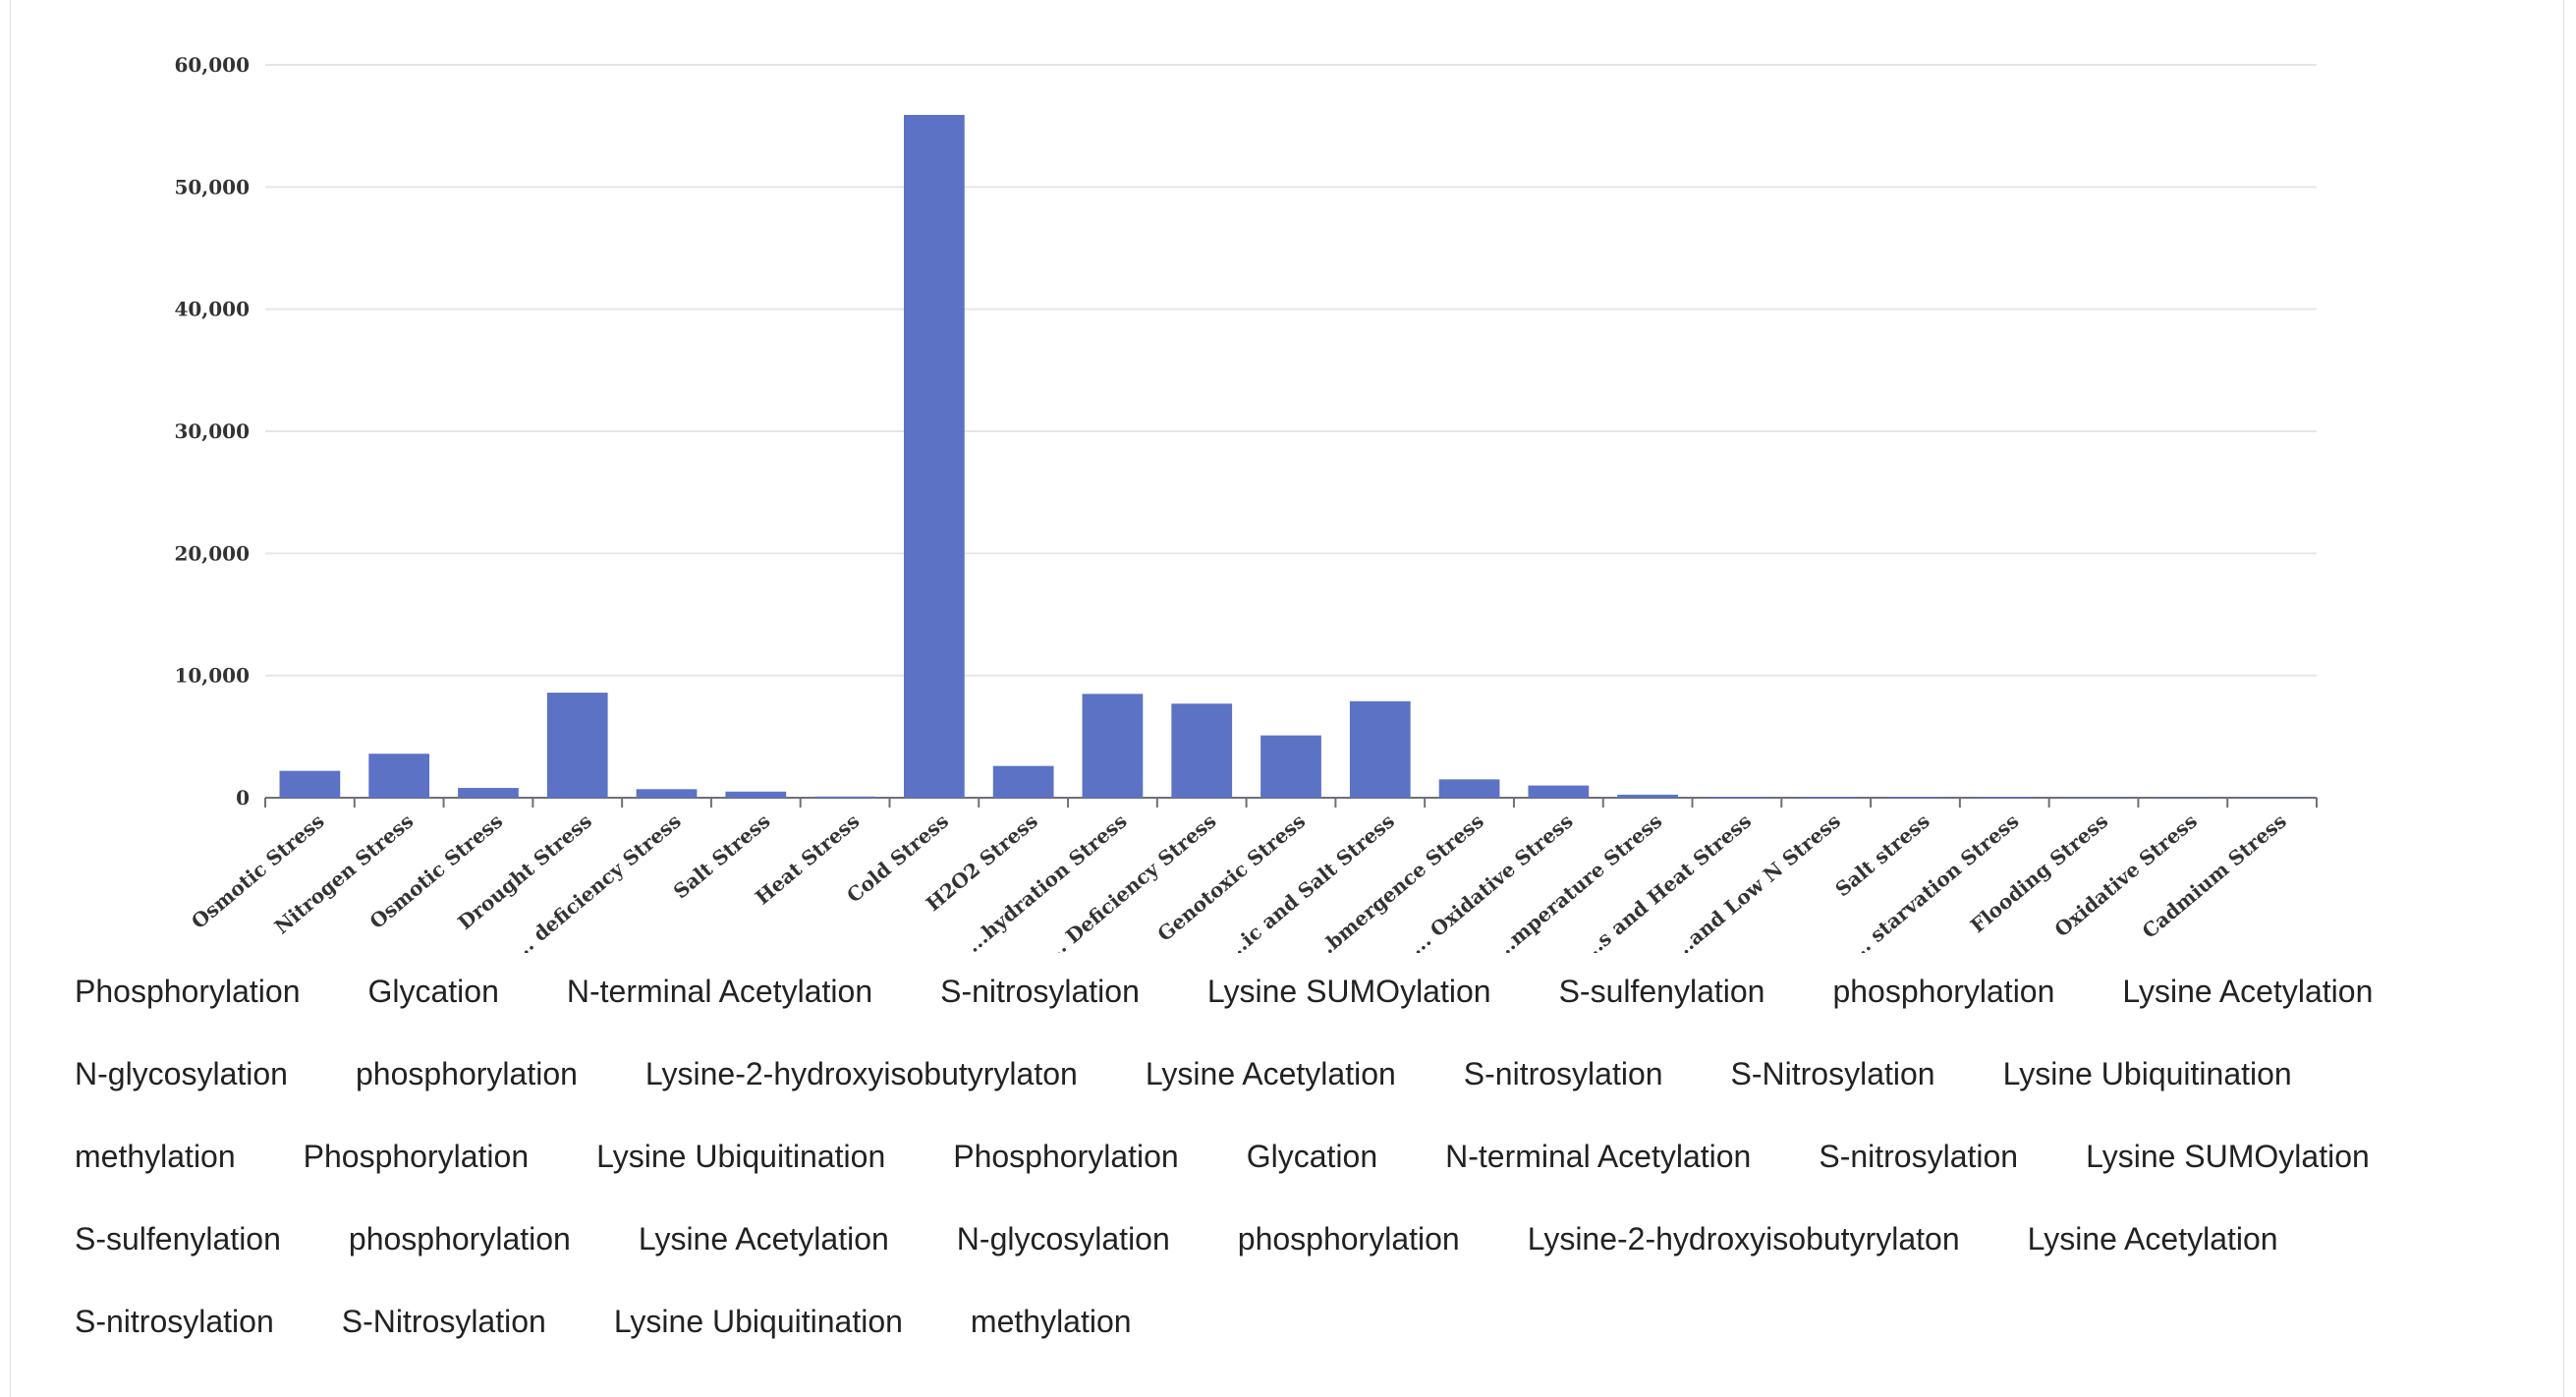 The image size is (2576, 1397). Describe the element at coordinates (212, 65) in the screenshot. I see `y-tick-label: 60,000` at that location.